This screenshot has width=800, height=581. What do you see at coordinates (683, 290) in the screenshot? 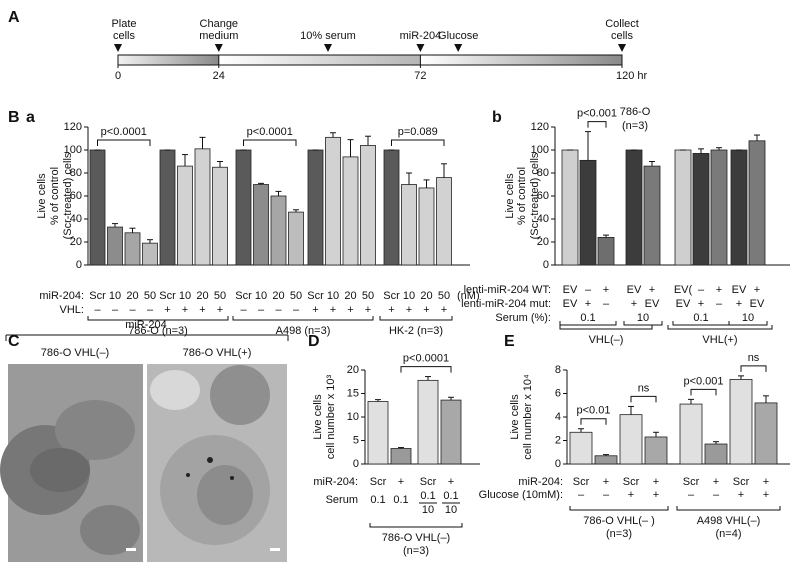
I see `row-value: EV(` at bounding box center [683, 290].